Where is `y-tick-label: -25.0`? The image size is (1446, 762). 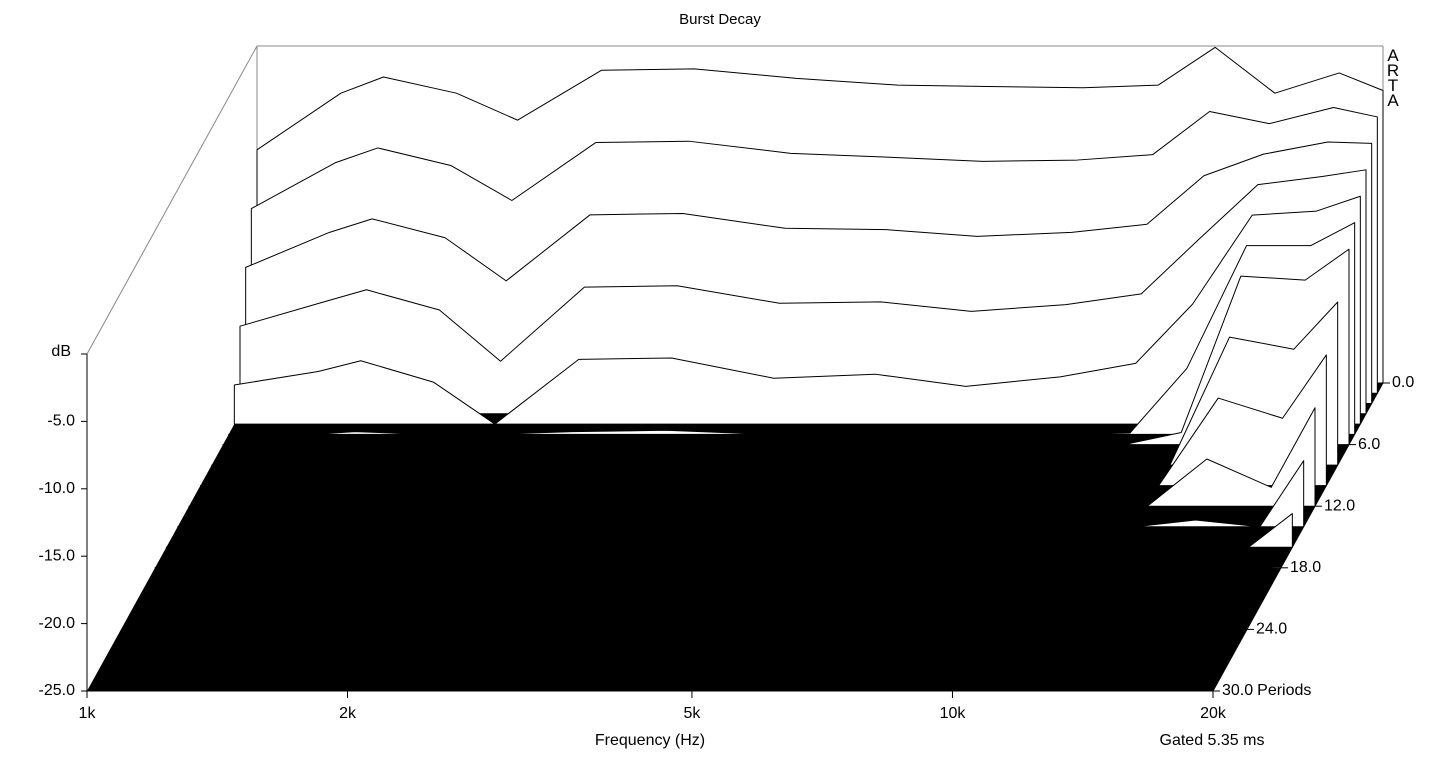 y-tick-label: -25.0 is located at coordinates (57, 690).